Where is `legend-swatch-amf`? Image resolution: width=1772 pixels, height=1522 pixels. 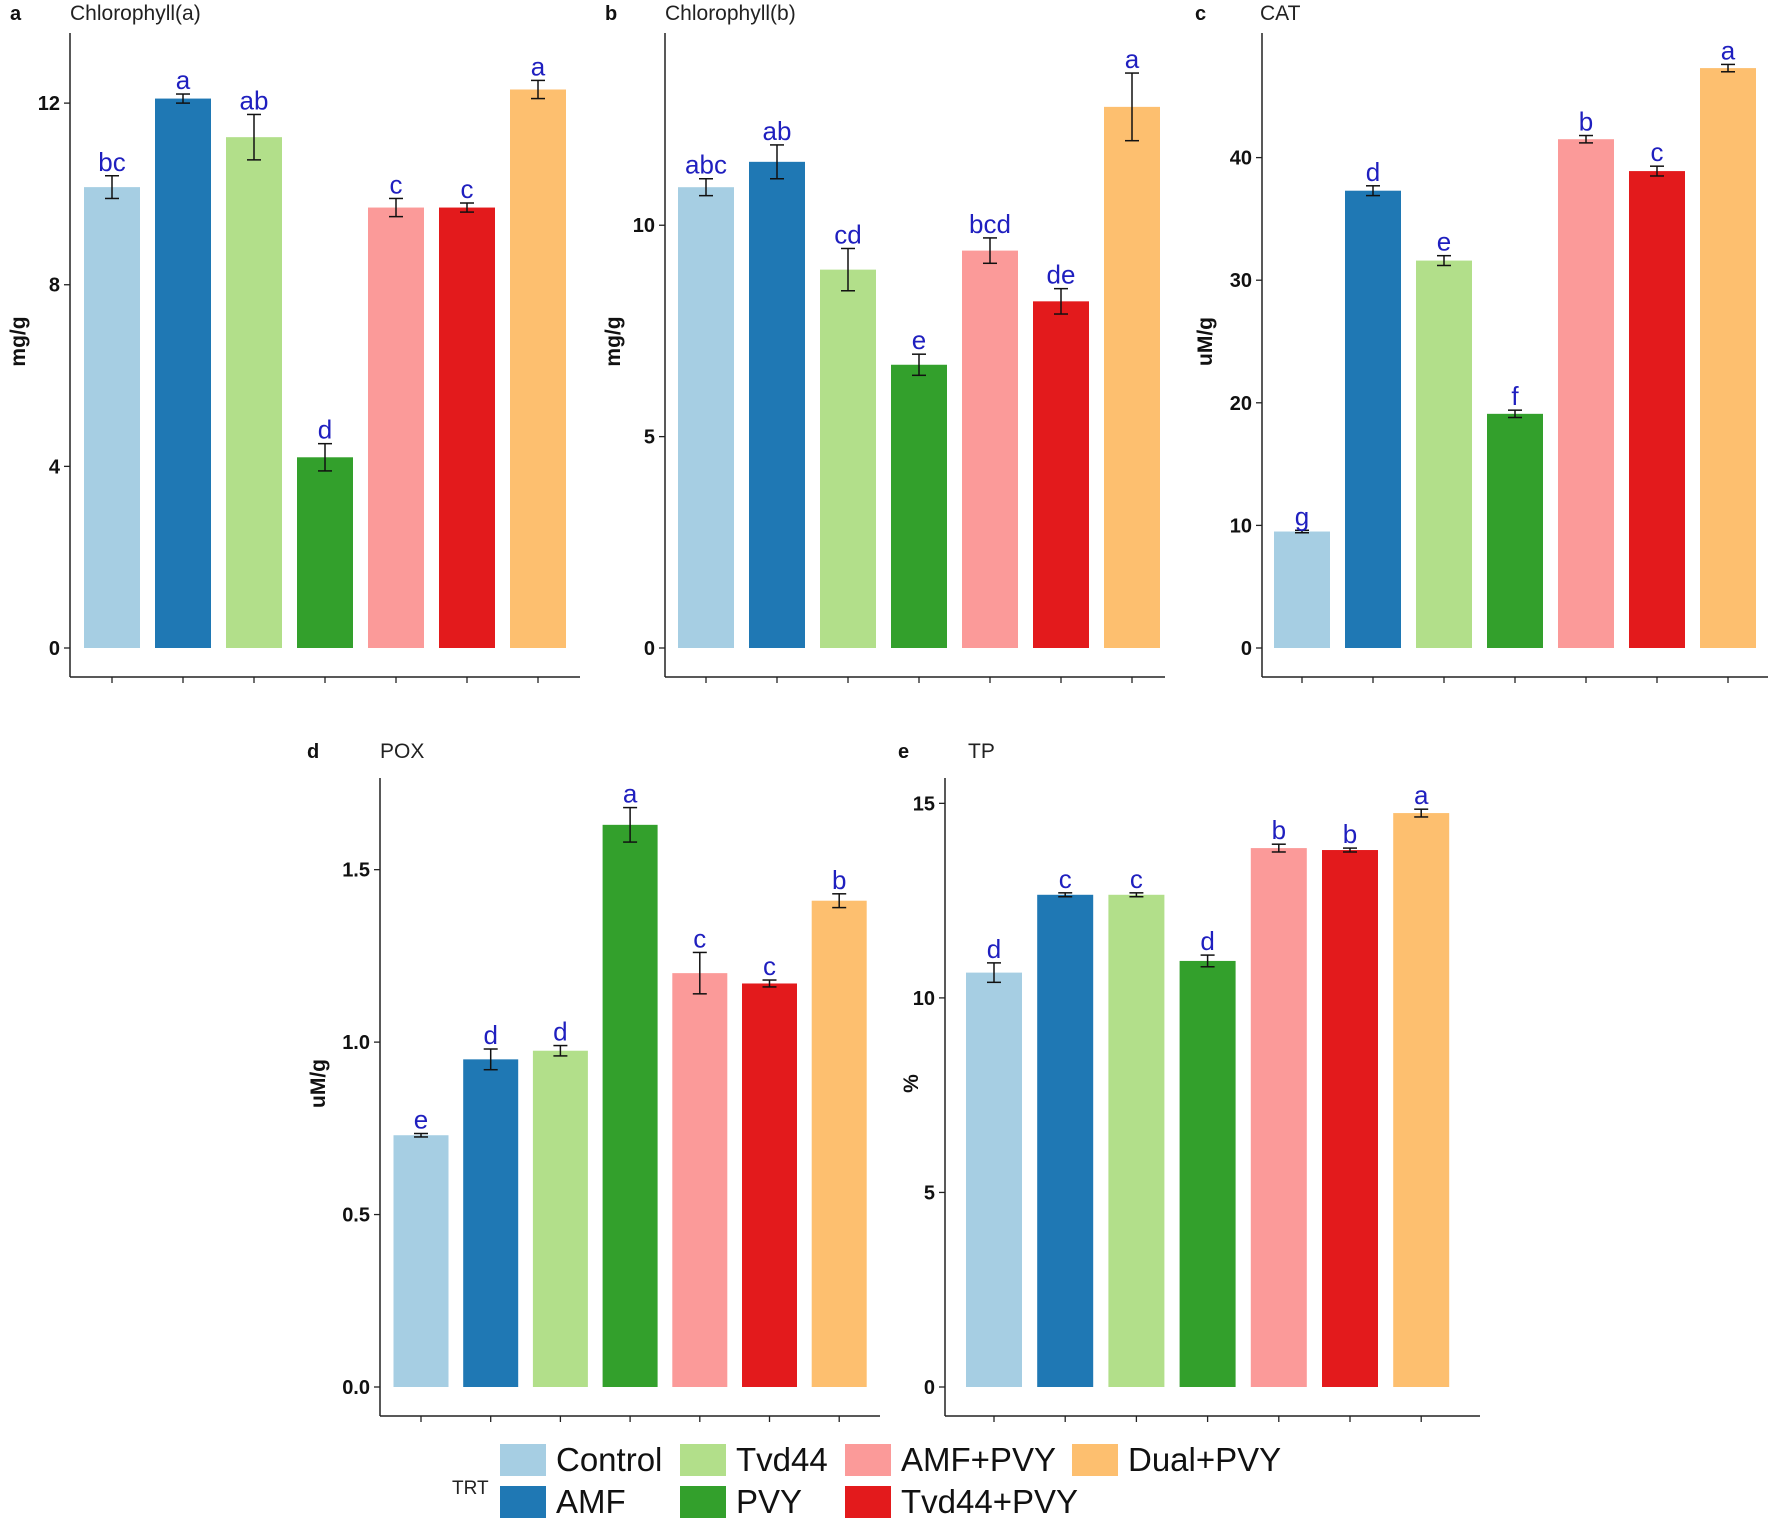 legend-swatch-amf is located at coordinates (523, 1502).